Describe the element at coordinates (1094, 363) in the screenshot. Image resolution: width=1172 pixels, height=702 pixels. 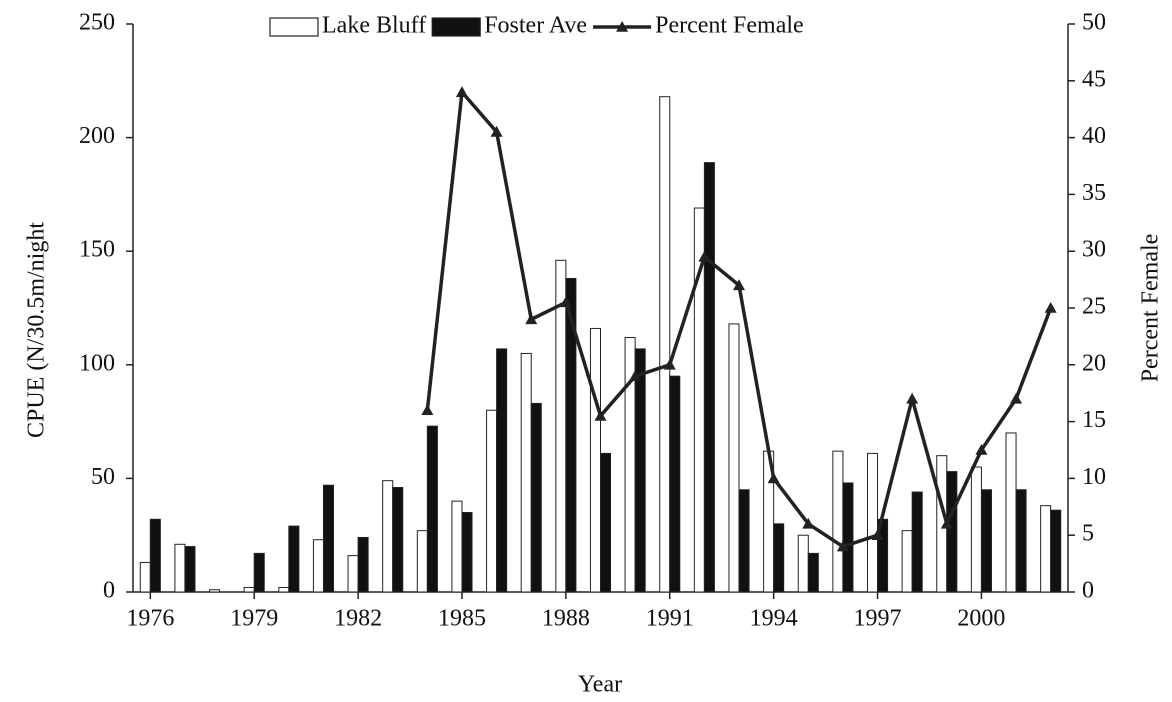
I see `y2-tick-label: 20` at that location.